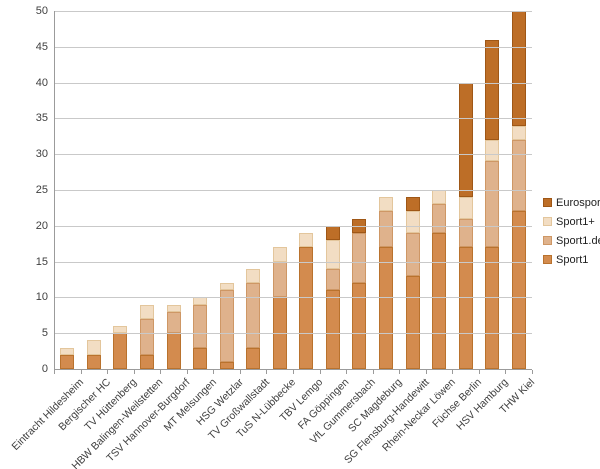 The image size is (600, 469). What do you see at coordinates (41, 118) in the screenshot?
I see `y-tick-label: 35` at bounding box center [41, 118].